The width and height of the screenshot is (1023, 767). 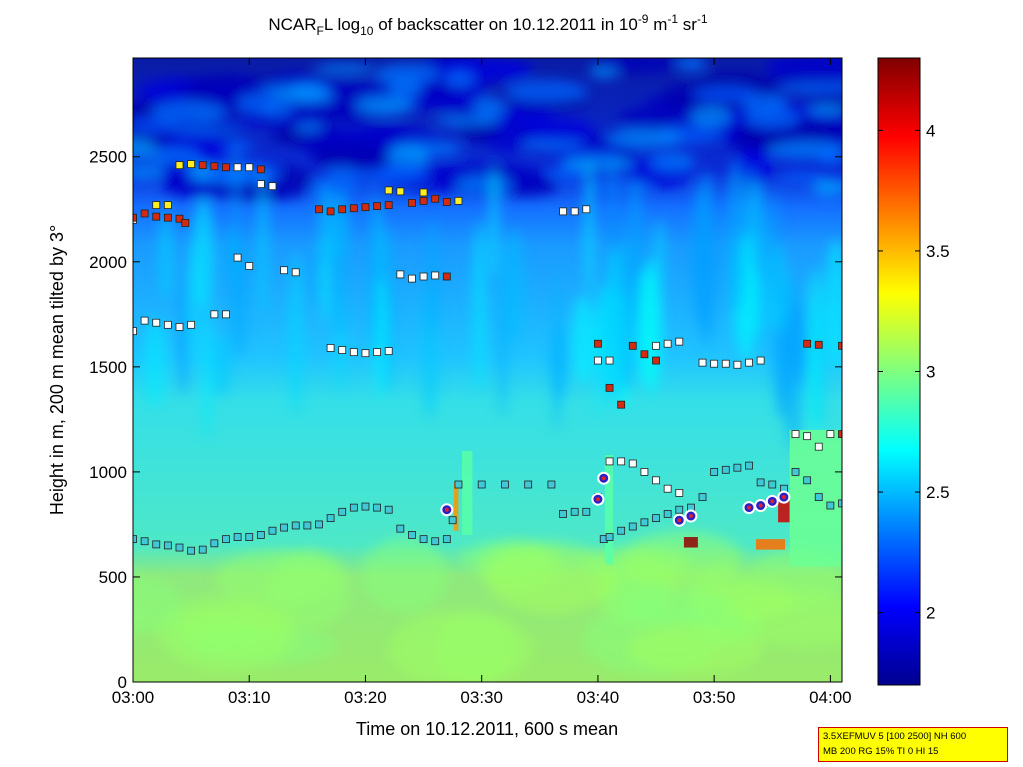 What do you see at coordinates (760, 505) in the screenshot?
I see `aerosol-spot-core` at bounding box center [760, 505].